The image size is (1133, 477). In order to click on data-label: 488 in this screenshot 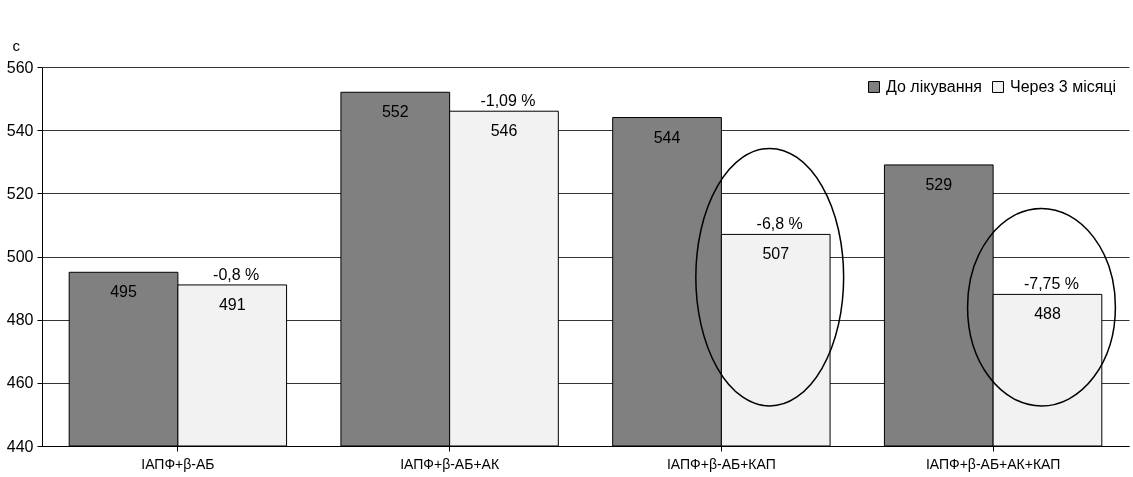, I will do `click(1047, 314)`.